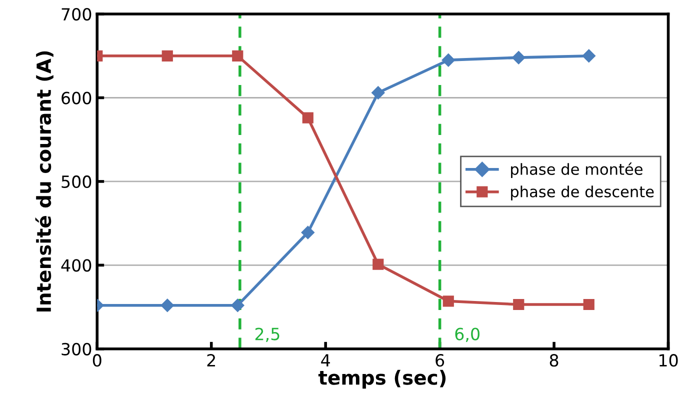  I want to click on legend-label: phase de descente, so click(582, 193).